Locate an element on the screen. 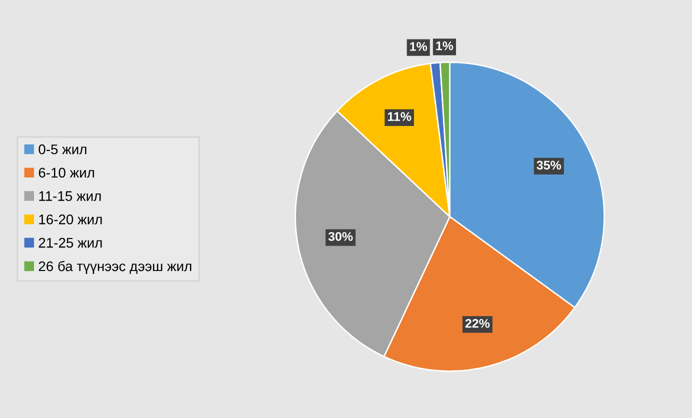 The height and width of the screenshot is (418, 692). data-label: 35% is located at coordinates (549, 165).